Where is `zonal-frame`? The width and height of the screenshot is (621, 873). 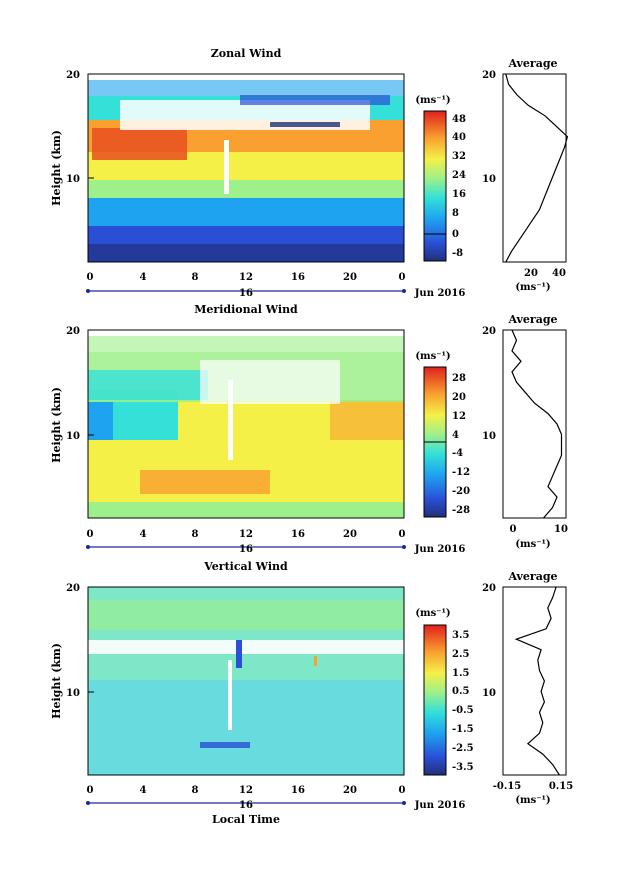 zonal-frame is located at coordinates (246, 168).